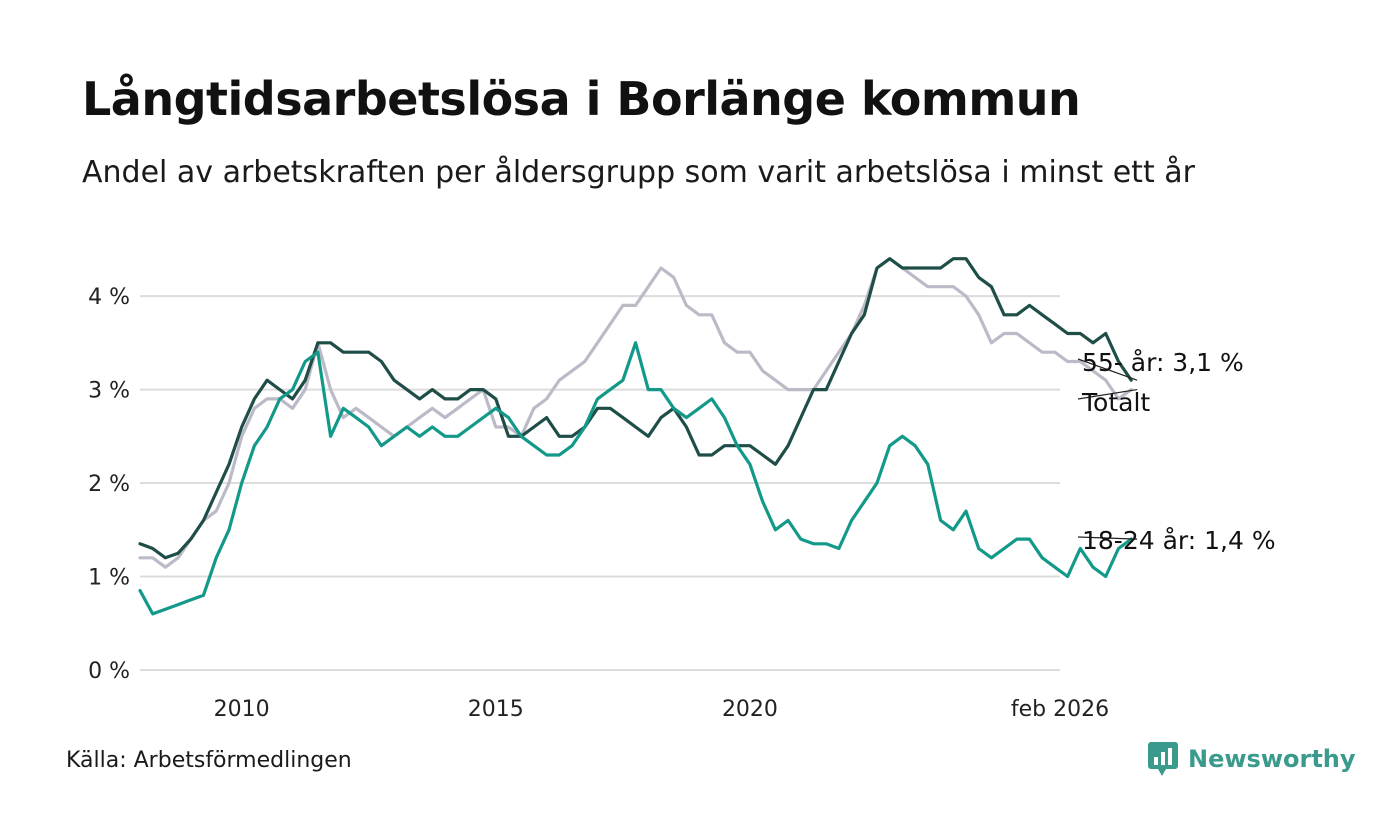 Image resolution: width=1400 pixels, height=840 pixels. What do you see at coordinates (242, 709) in the screenshot?
I see `x-tick-label: 2010` at bounding box center [242, 709].